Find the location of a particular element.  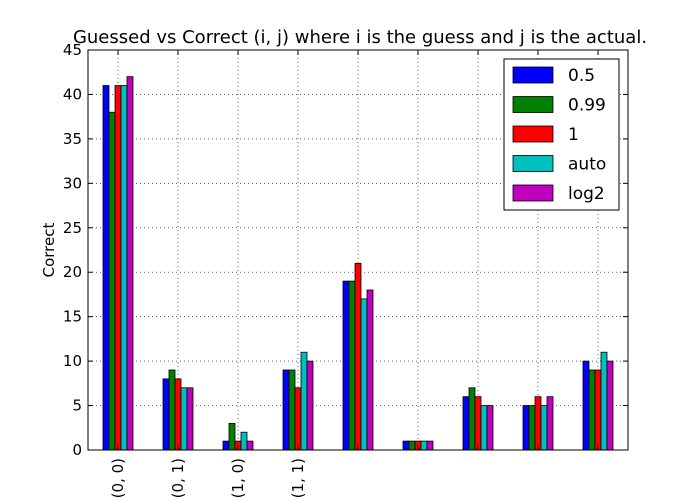

y-axis-label: Correct is located at coordinates (49, 250).